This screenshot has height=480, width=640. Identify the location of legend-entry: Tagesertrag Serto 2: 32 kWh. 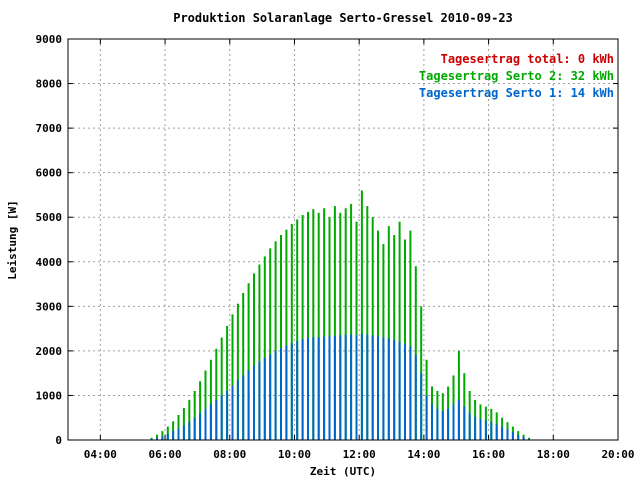
(516, 76).